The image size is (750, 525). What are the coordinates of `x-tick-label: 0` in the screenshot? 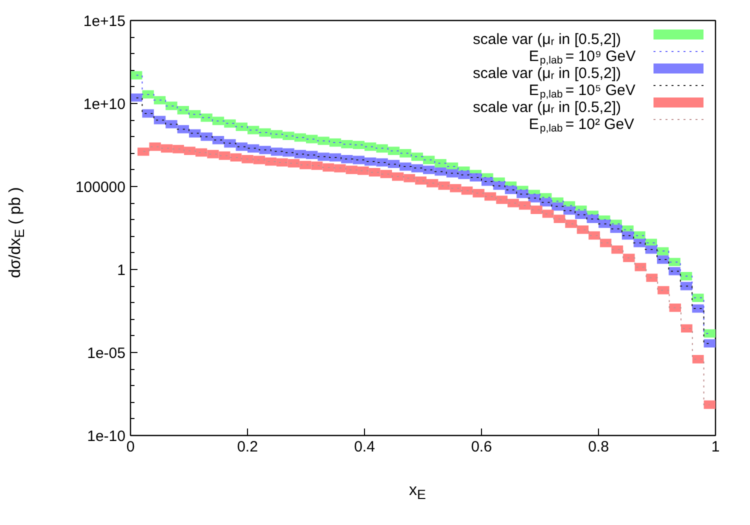 It's located at (130, 447).